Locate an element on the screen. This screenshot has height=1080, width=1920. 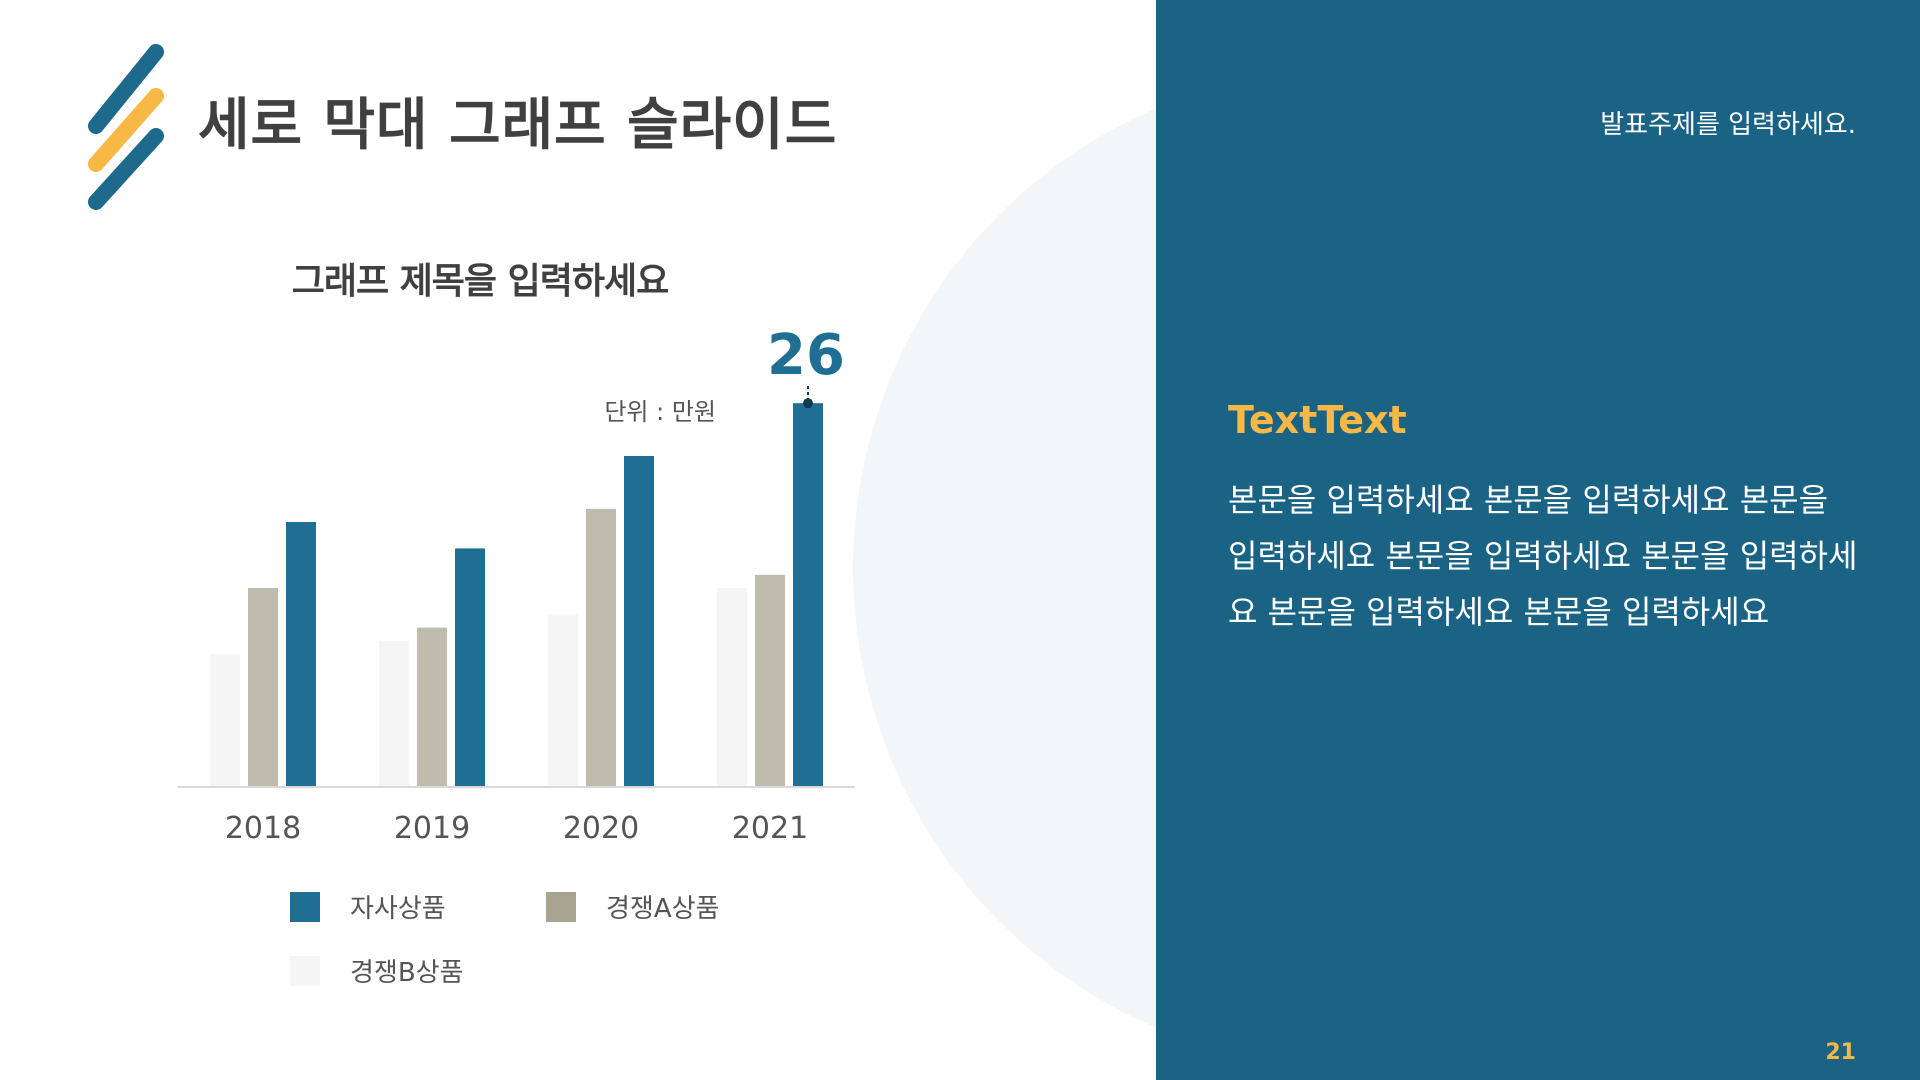
x-tick-label-2019: 2019 is located at coordinates (432, 828).